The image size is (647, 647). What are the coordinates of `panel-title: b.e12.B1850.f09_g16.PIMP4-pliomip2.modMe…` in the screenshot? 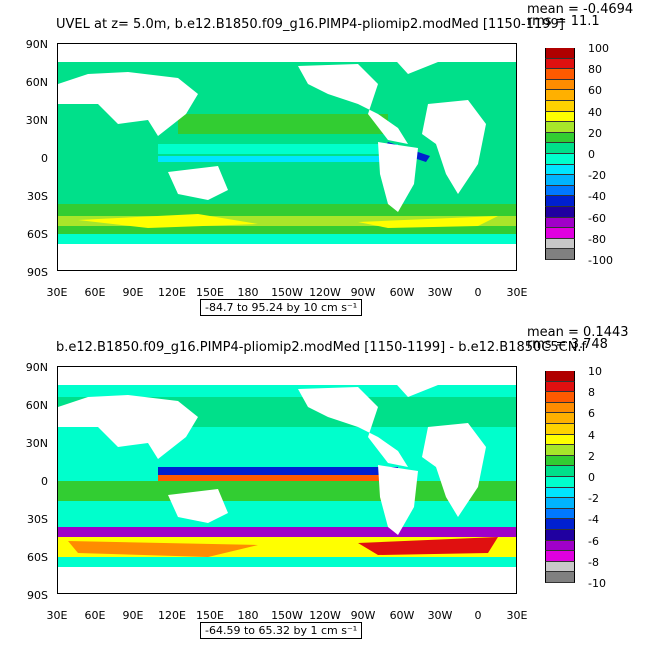 It's located at (321, 347).